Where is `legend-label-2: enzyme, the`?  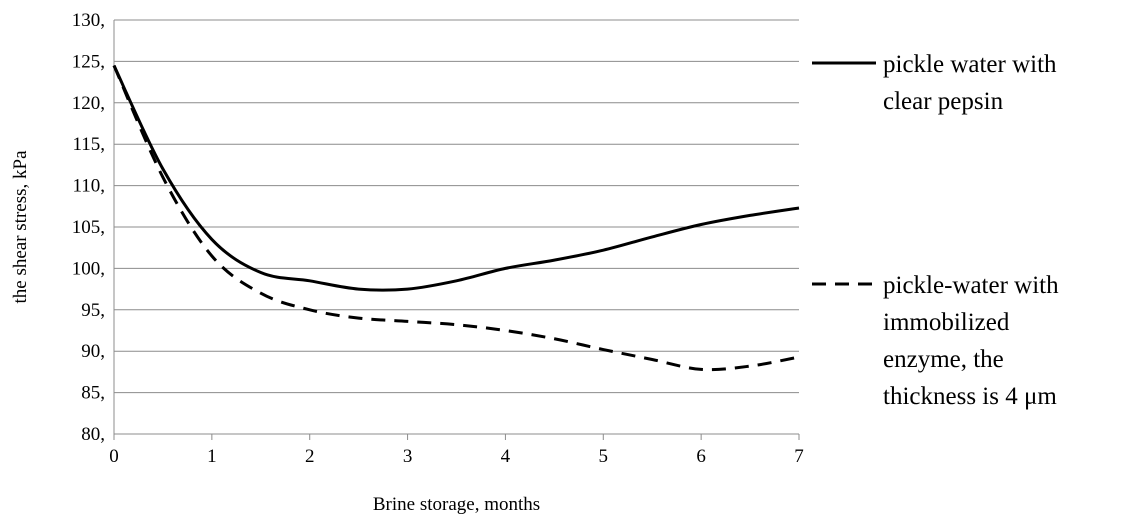
legend-label-2: enzyme, the is located at coordinates (943, 359).